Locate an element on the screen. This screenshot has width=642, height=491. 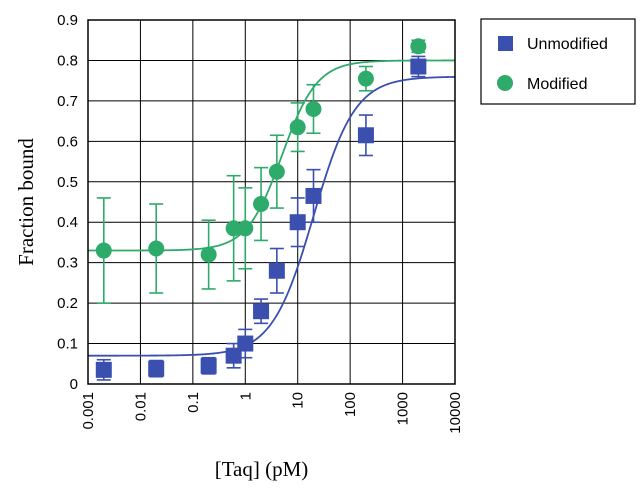
x-tick-label: 0.001 is located at coordinates (88, 411).